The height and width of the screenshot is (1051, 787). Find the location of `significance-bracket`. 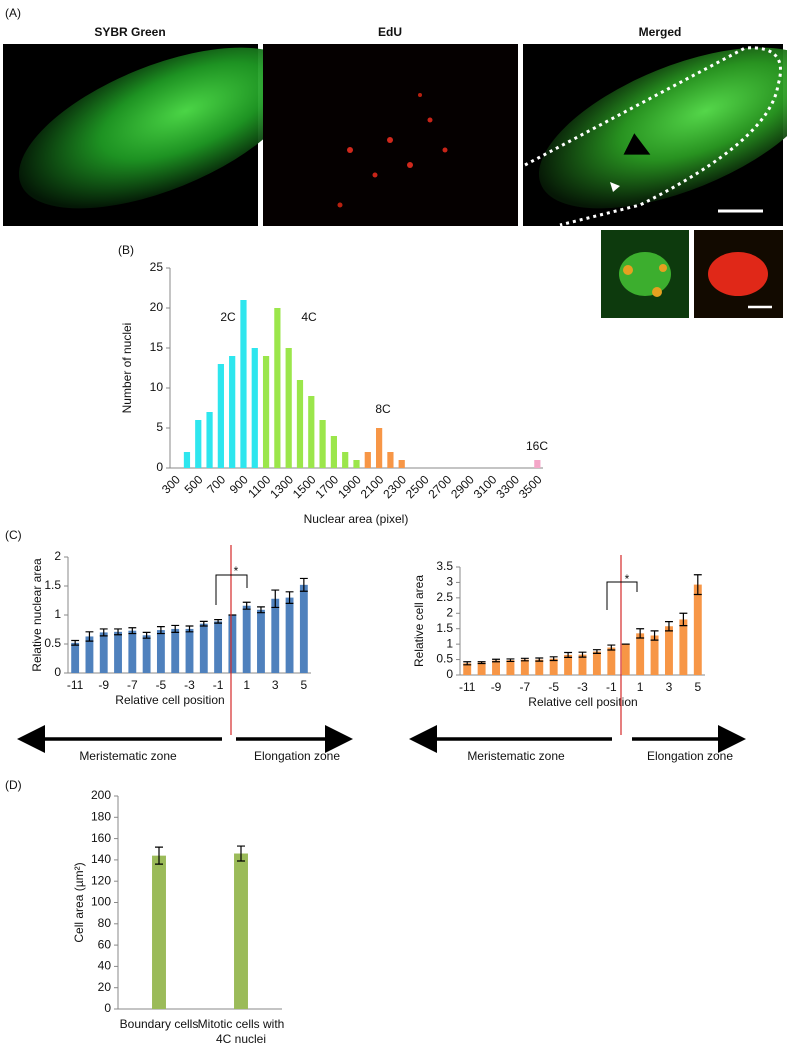

significance-bracket is located at coordinates (622, 595).